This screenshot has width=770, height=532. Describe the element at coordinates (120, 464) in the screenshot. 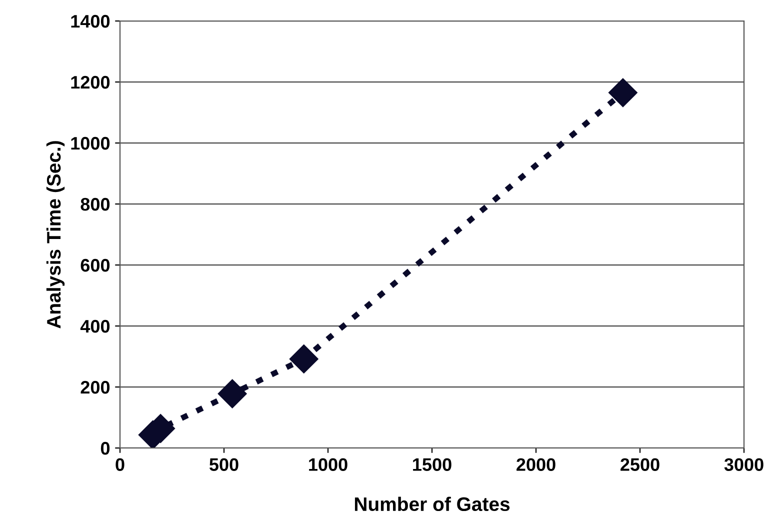

I see `x-tick-label: 0` at that location.